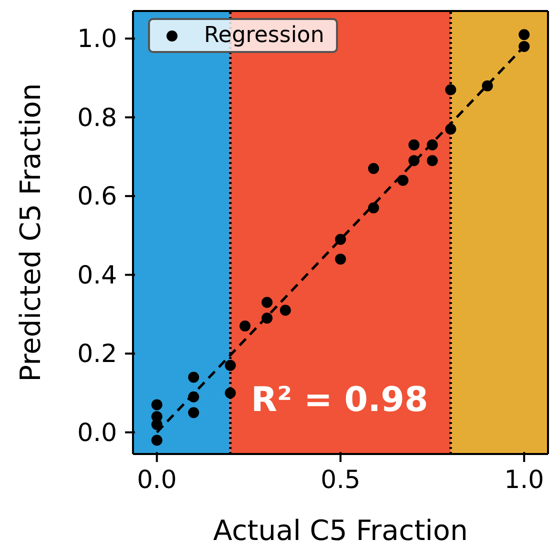 The height and width of the screenshot is (544, 560). Describe the element at coordinates (97, 432) in the screenshot. I see `y-tick-label: 0.0` at that location.